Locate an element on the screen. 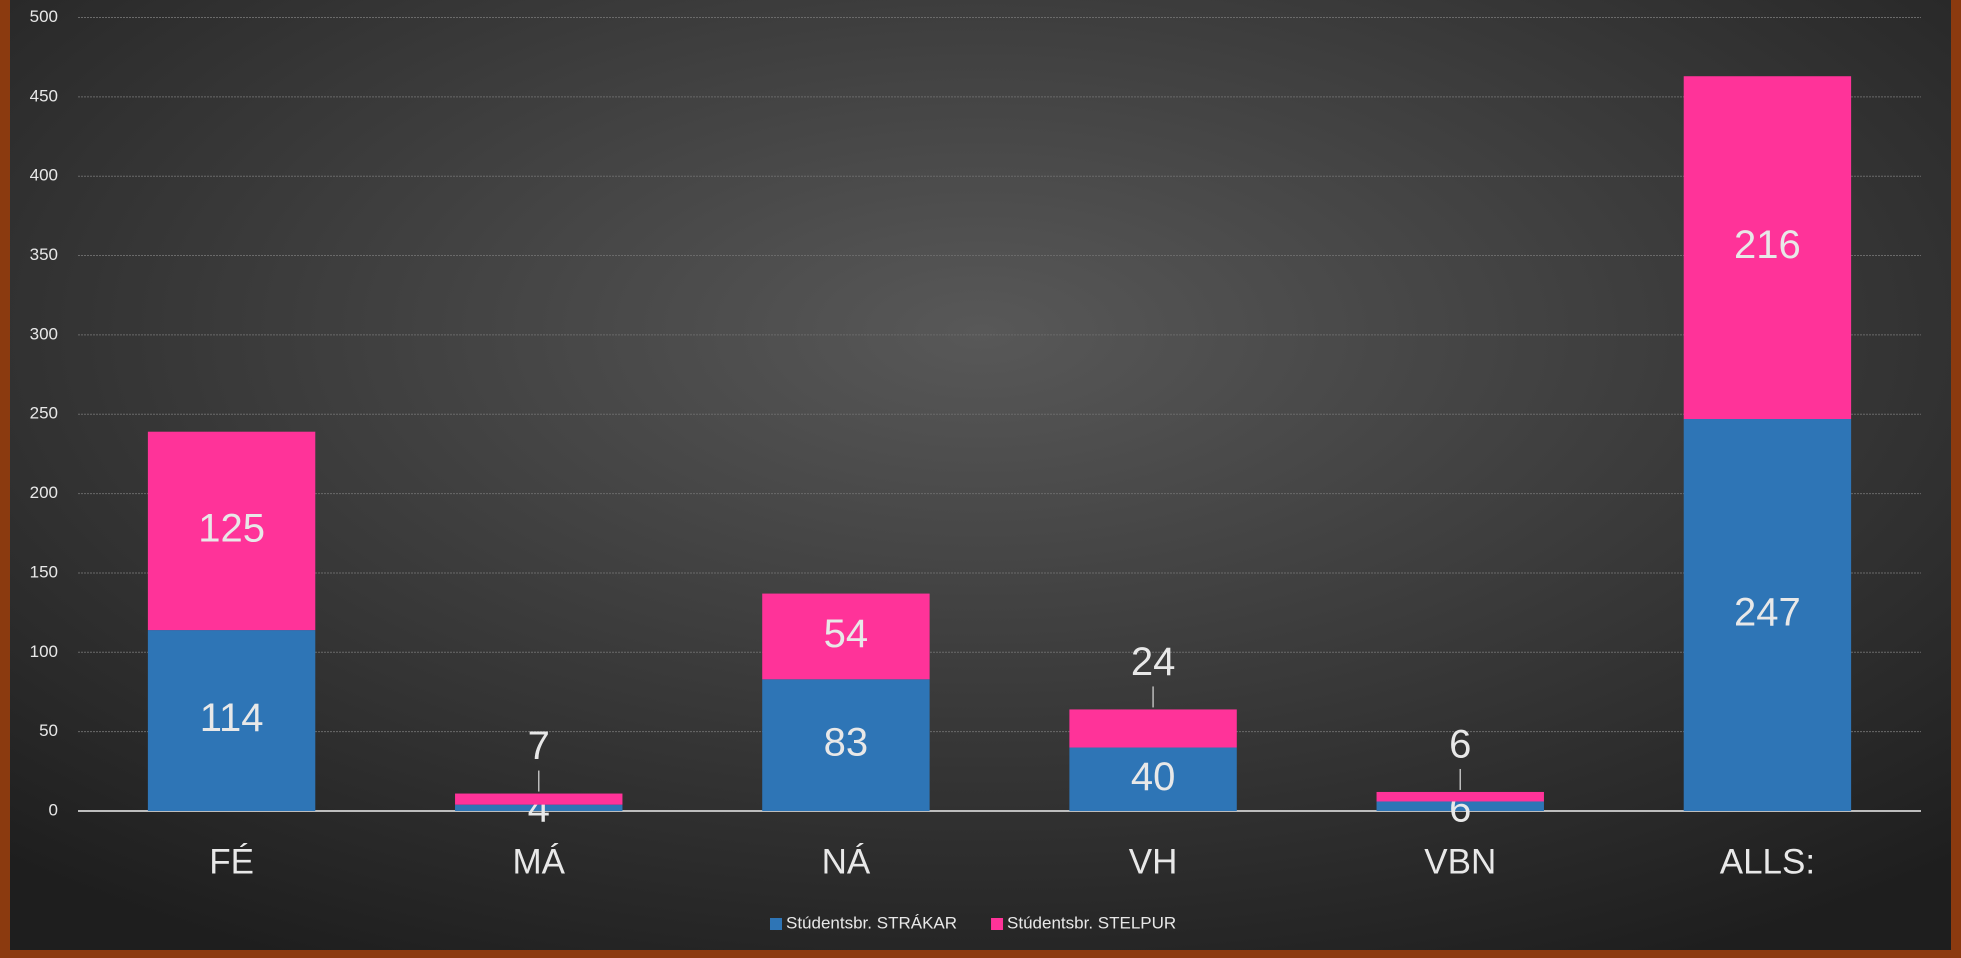 This screenshot has height=958, width=1961. x-tick-label: MÁ is located at coordinates (539, 861).